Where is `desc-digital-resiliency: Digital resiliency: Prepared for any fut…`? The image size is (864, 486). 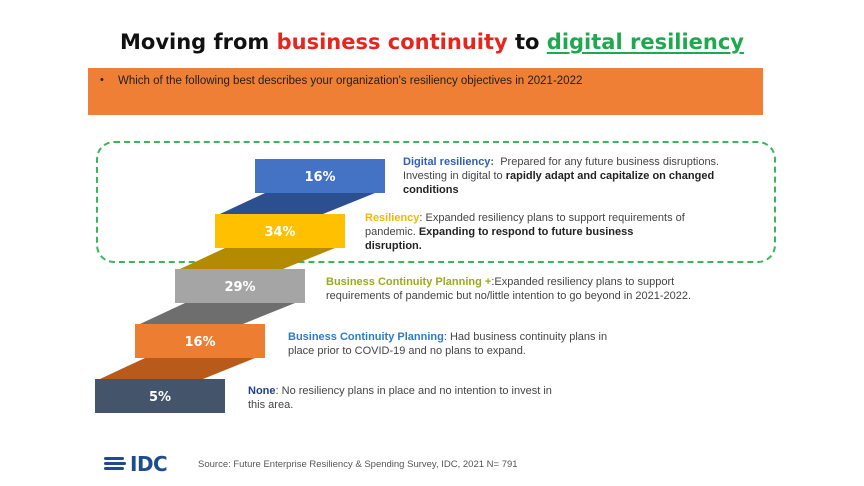
desc-digital-resiliency: Digital resiliency: Prepared for any fut… is located at coordinates (561, 176).